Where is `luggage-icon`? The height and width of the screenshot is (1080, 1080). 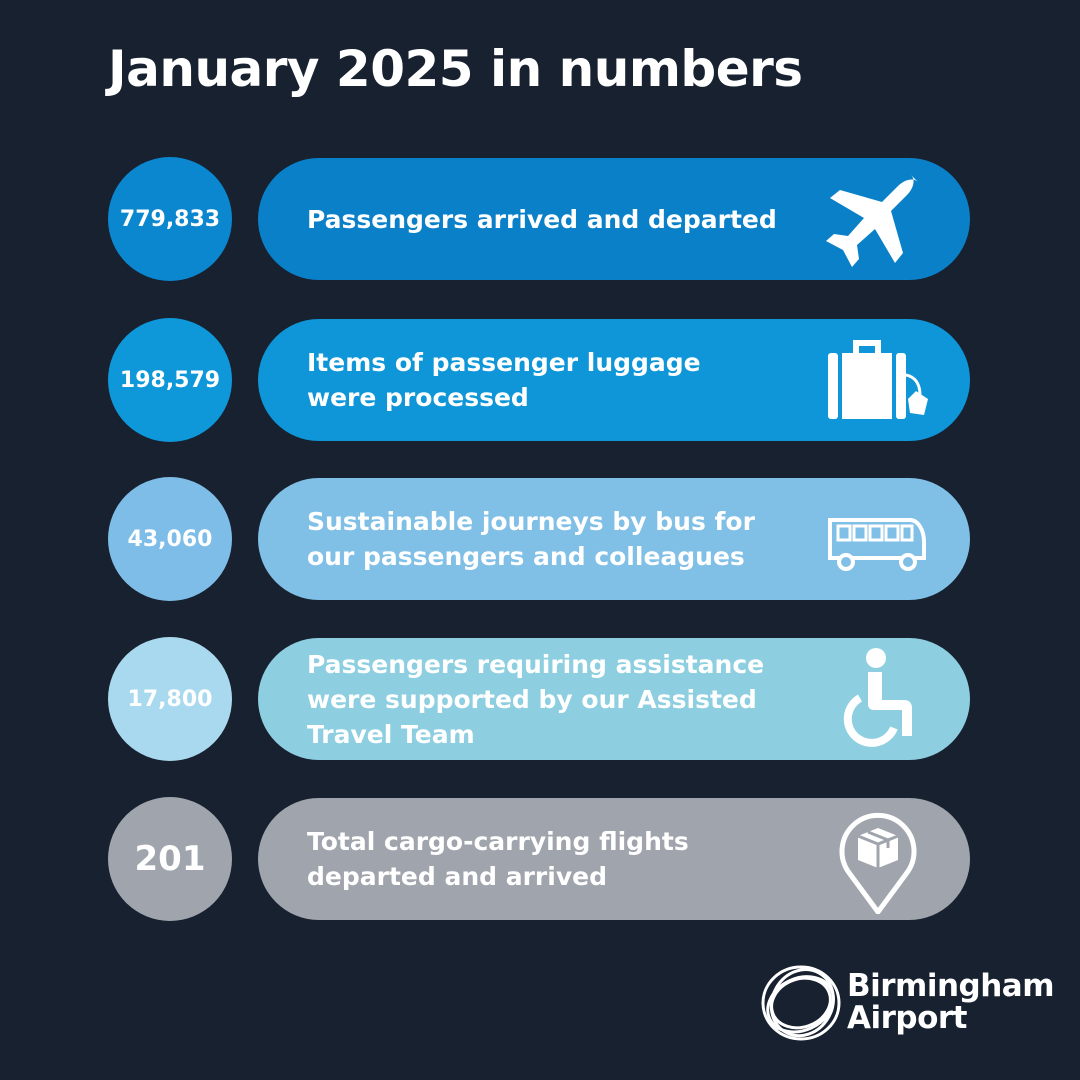 luggage-icon is located at coordinates (878, 379).